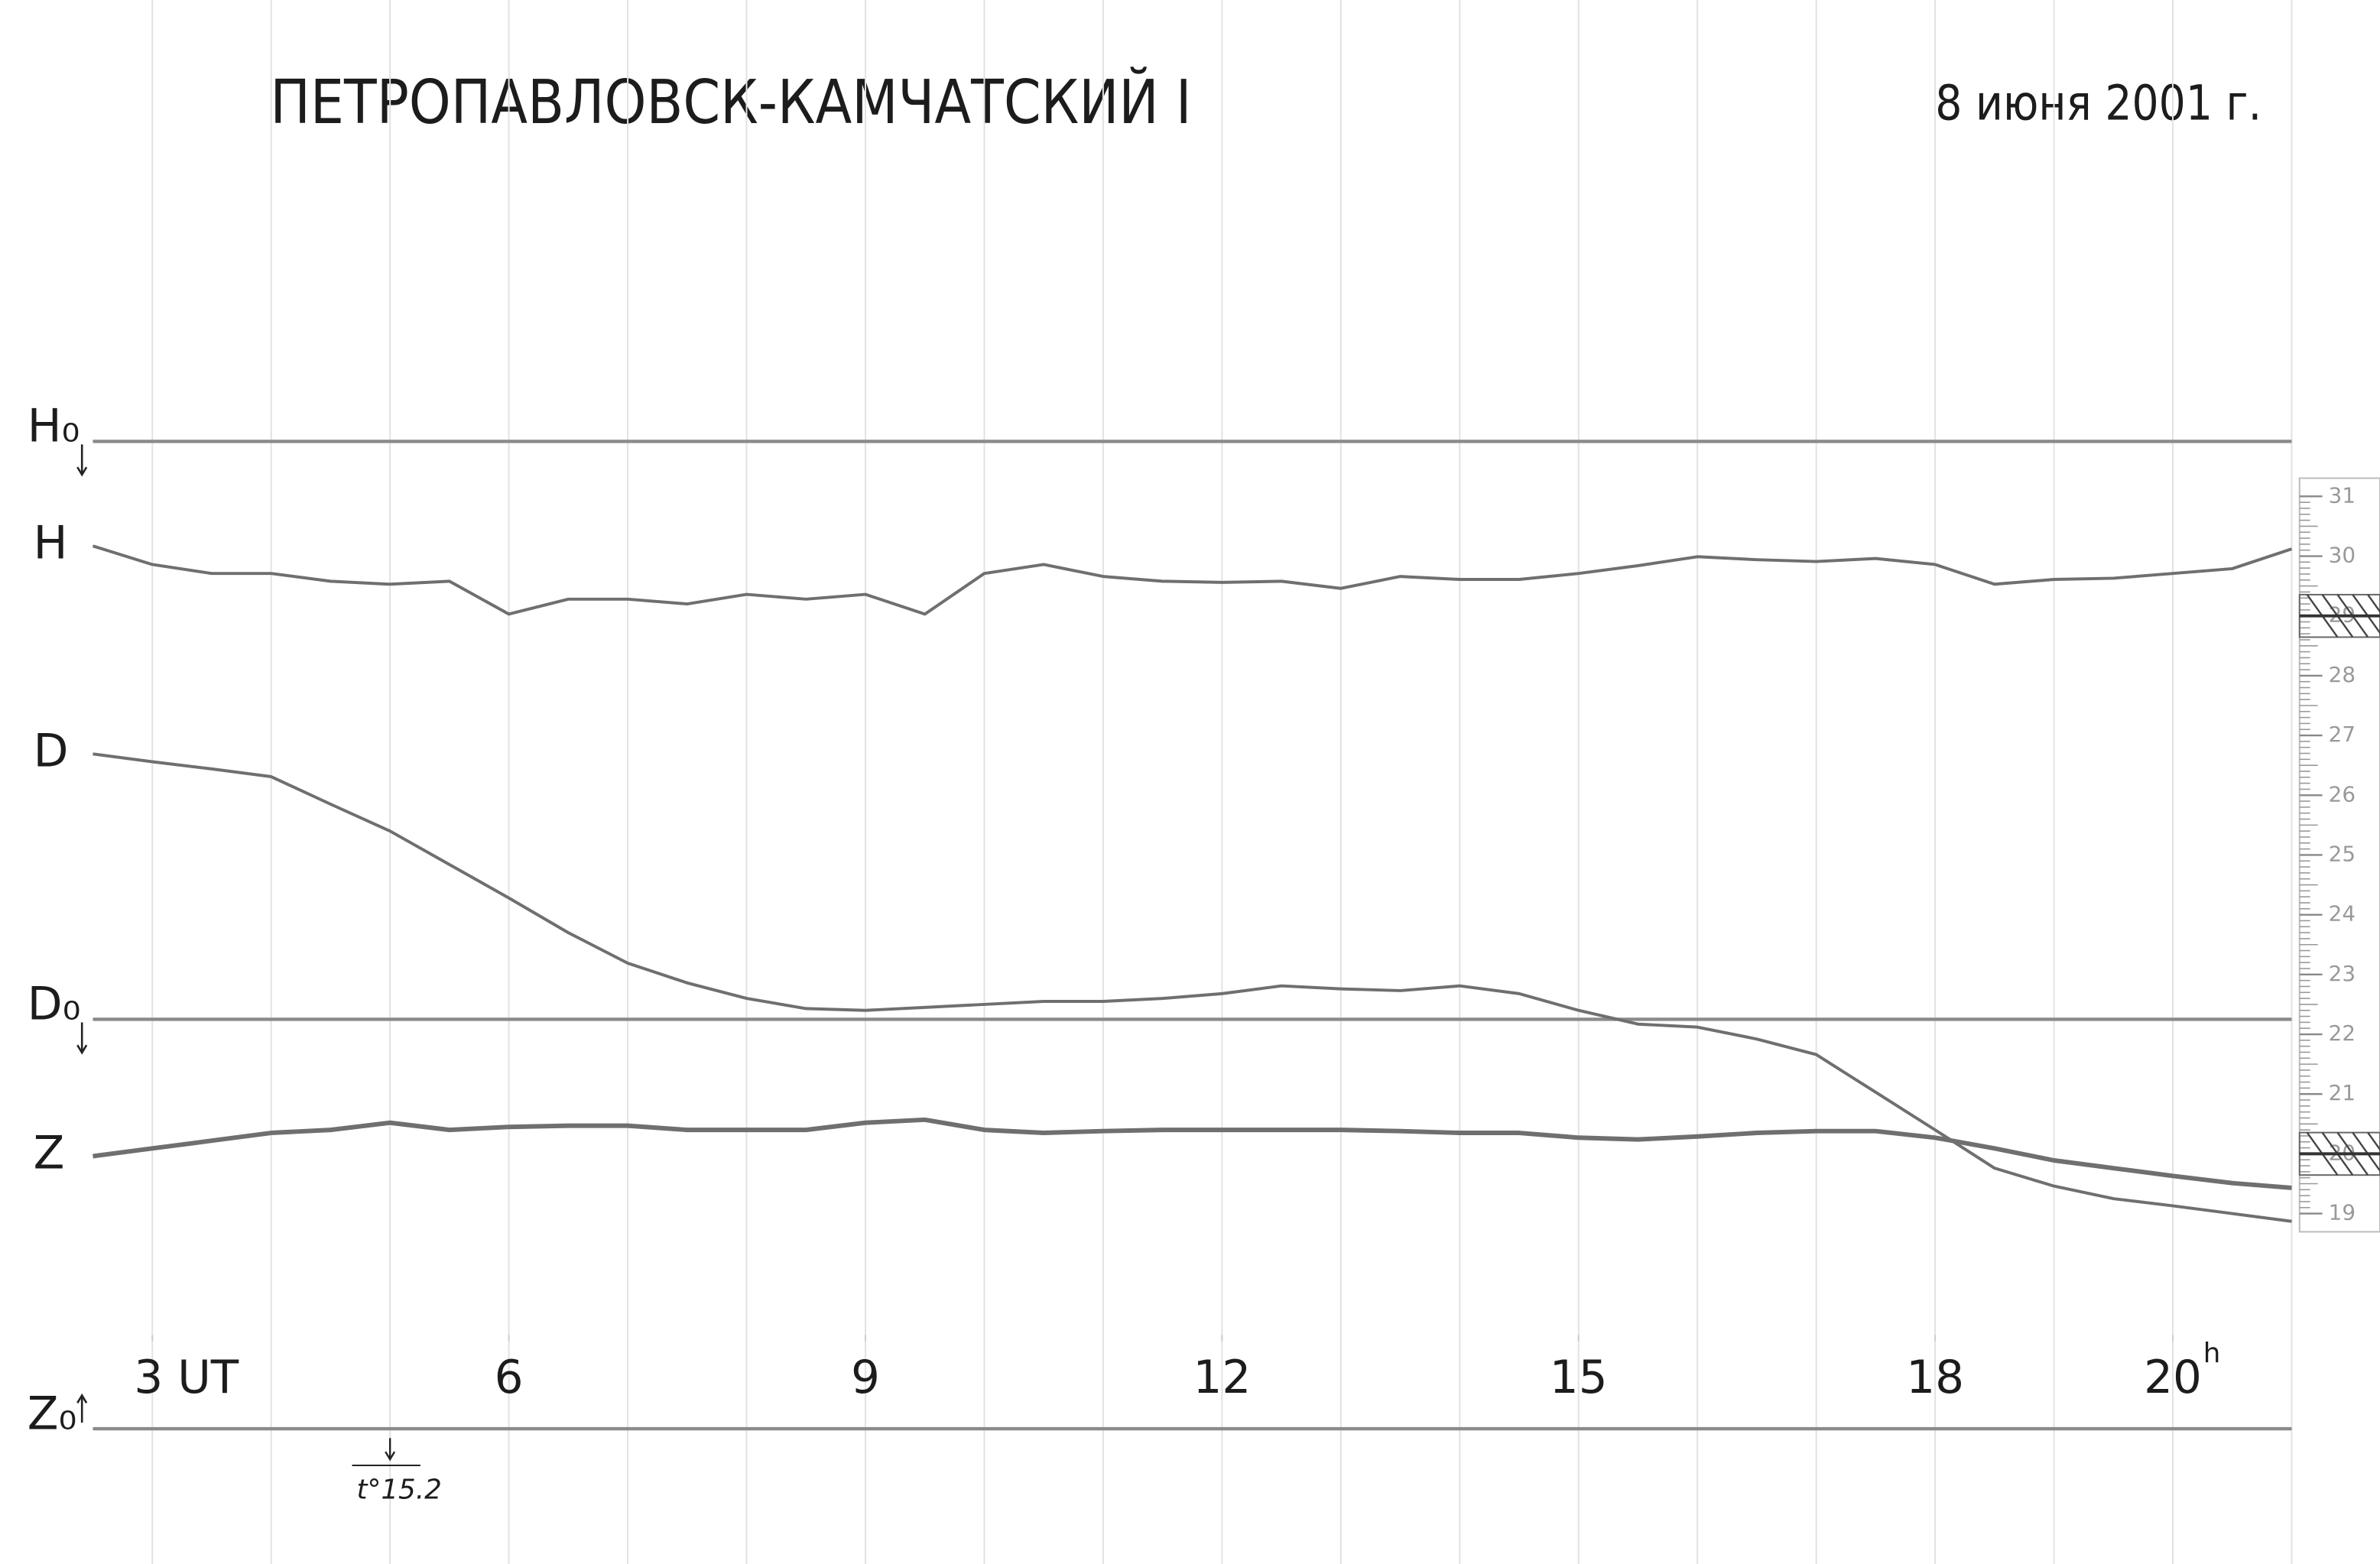 The image size is (2380, 1564). Describe the element at coordinates (398, 1490) in the screenshot. I see `annotation-text: t°15.2` at that location.